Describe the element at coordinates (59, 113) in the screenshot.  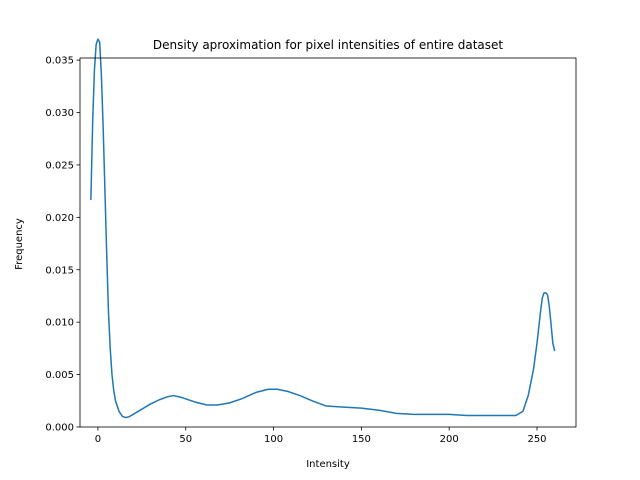
I see `y-tick-label: 0.030` at that location.